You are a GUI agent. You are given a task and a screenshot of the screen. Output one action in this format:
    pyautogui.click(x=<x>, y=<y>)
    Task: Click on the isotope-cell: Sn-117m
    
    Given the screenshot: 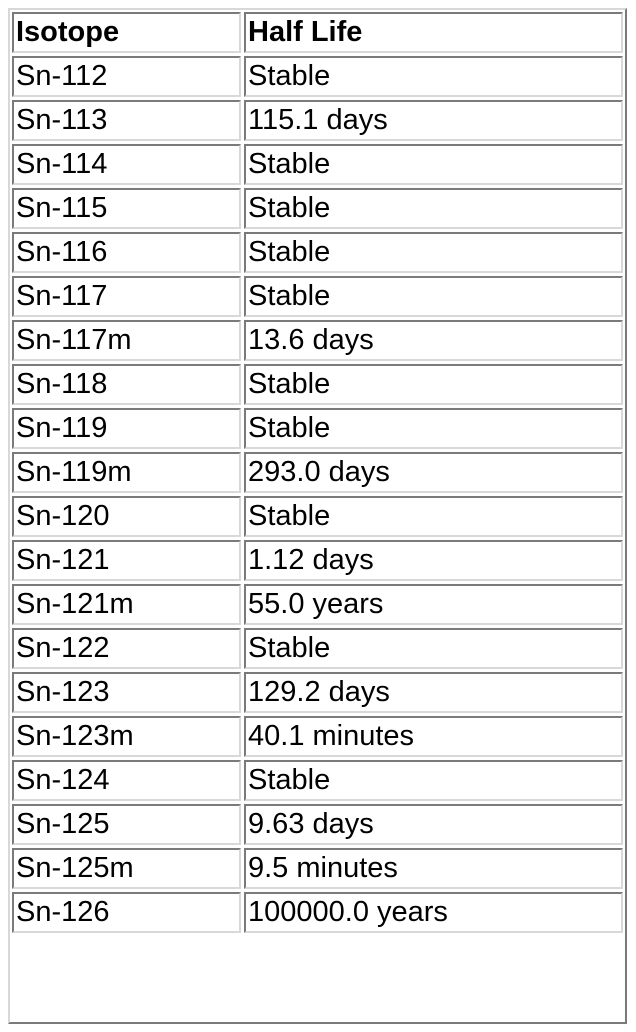 What is the action you would take?
    pyautogui.click(x=126, y=340)
    